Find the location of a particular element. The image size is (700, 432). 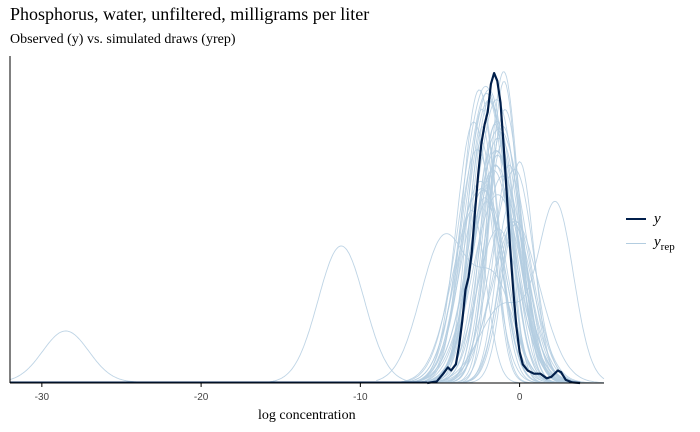

legend-item-y: y is located at coordinates (650, 219).